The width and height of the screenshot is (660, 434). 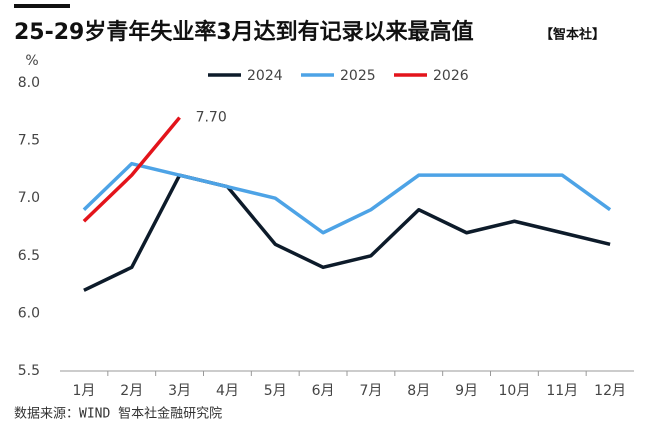 What do you see at coordinates (244, 32) in the screenshot?
I see `chart-title: 25-29岁青年失业率3月达到有记录以来最高值` at bounding box center [244, 32].